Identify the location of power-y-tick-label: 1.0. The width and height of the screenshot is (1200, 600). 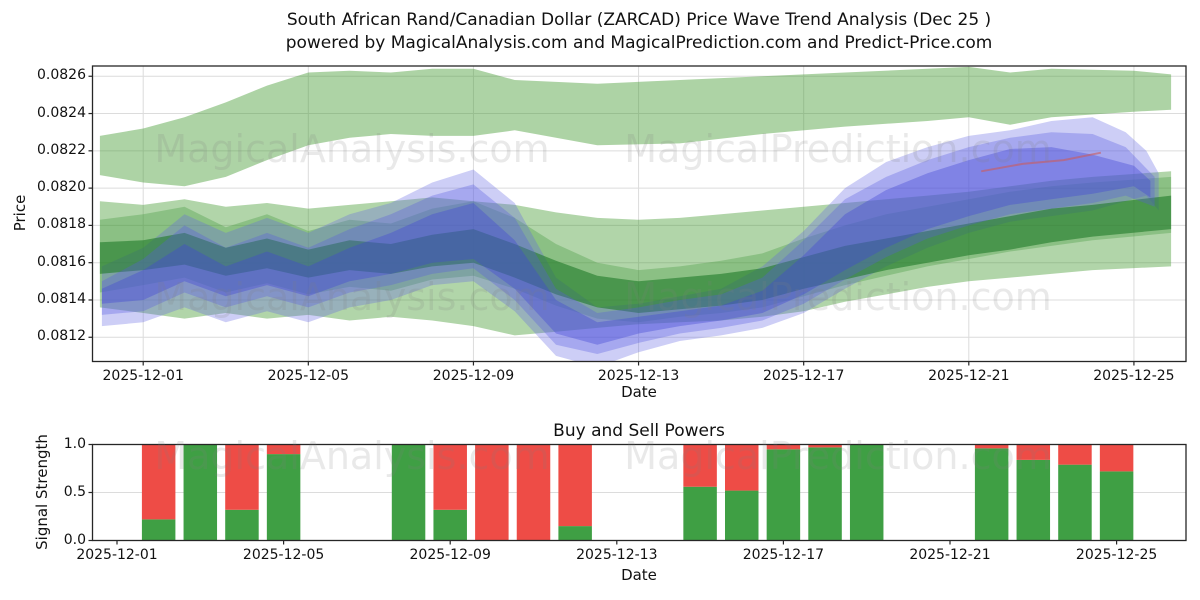
(74, 443).